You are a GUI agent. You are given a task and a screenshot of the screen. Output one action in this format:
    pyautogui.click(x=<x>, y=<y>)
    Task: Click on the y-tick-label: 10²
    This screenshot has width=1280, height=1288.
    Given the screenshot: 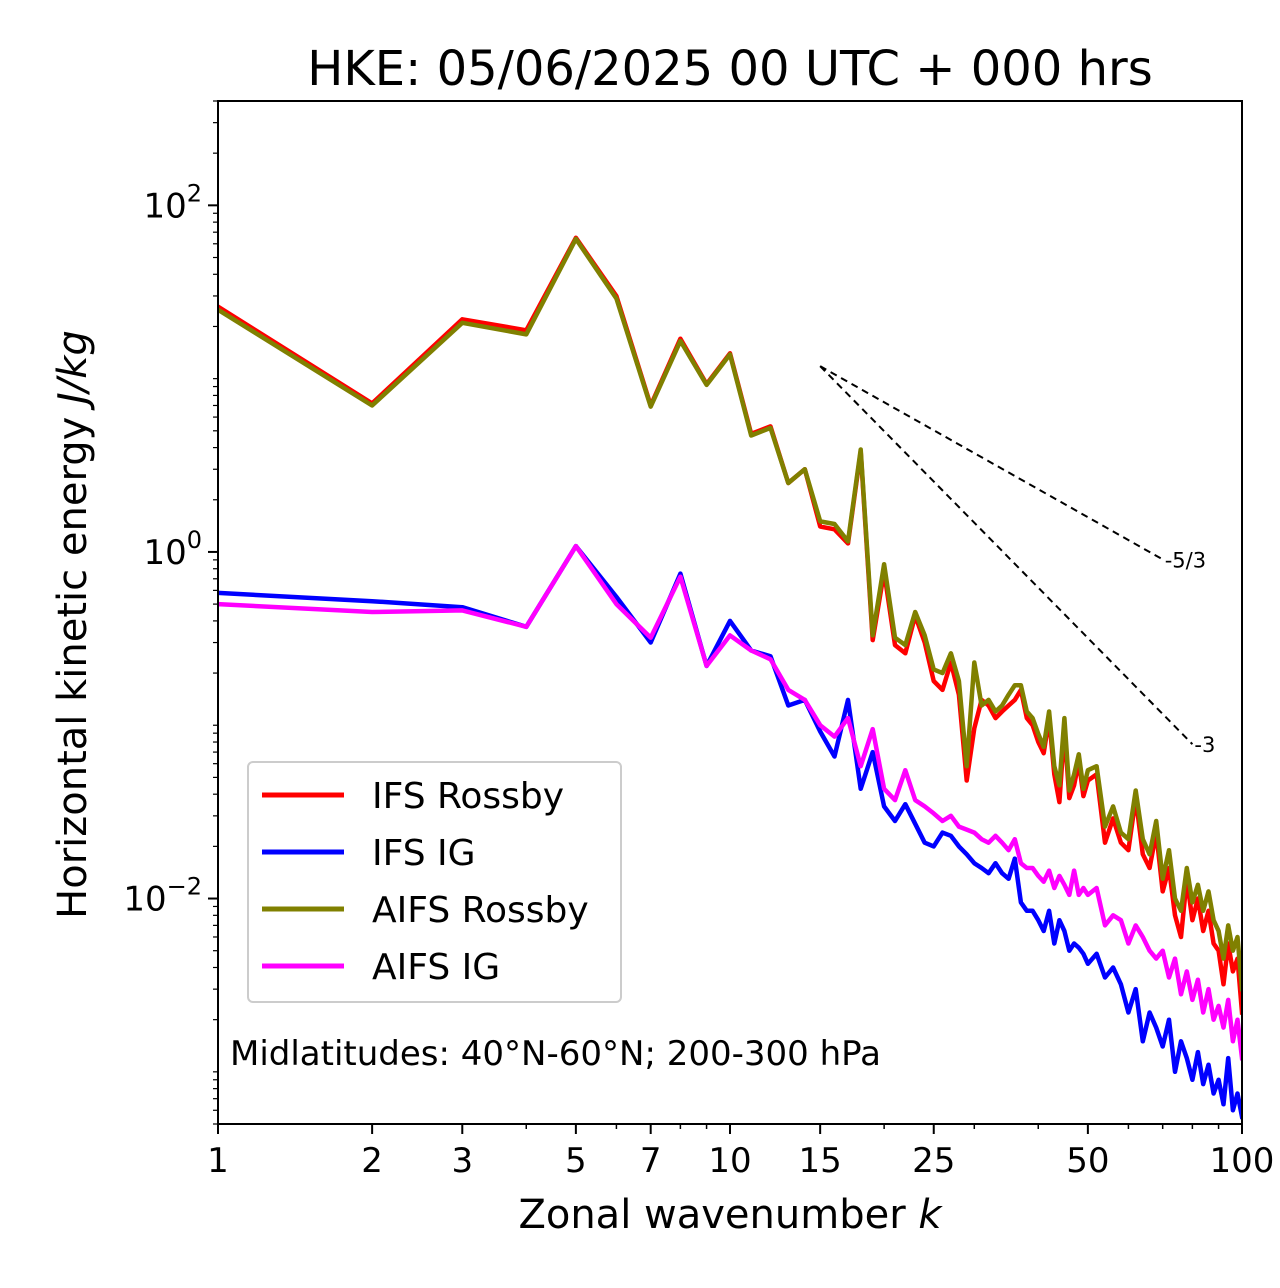 What is the action you would take?
    pyautogui.click(x=172, y=202)
    